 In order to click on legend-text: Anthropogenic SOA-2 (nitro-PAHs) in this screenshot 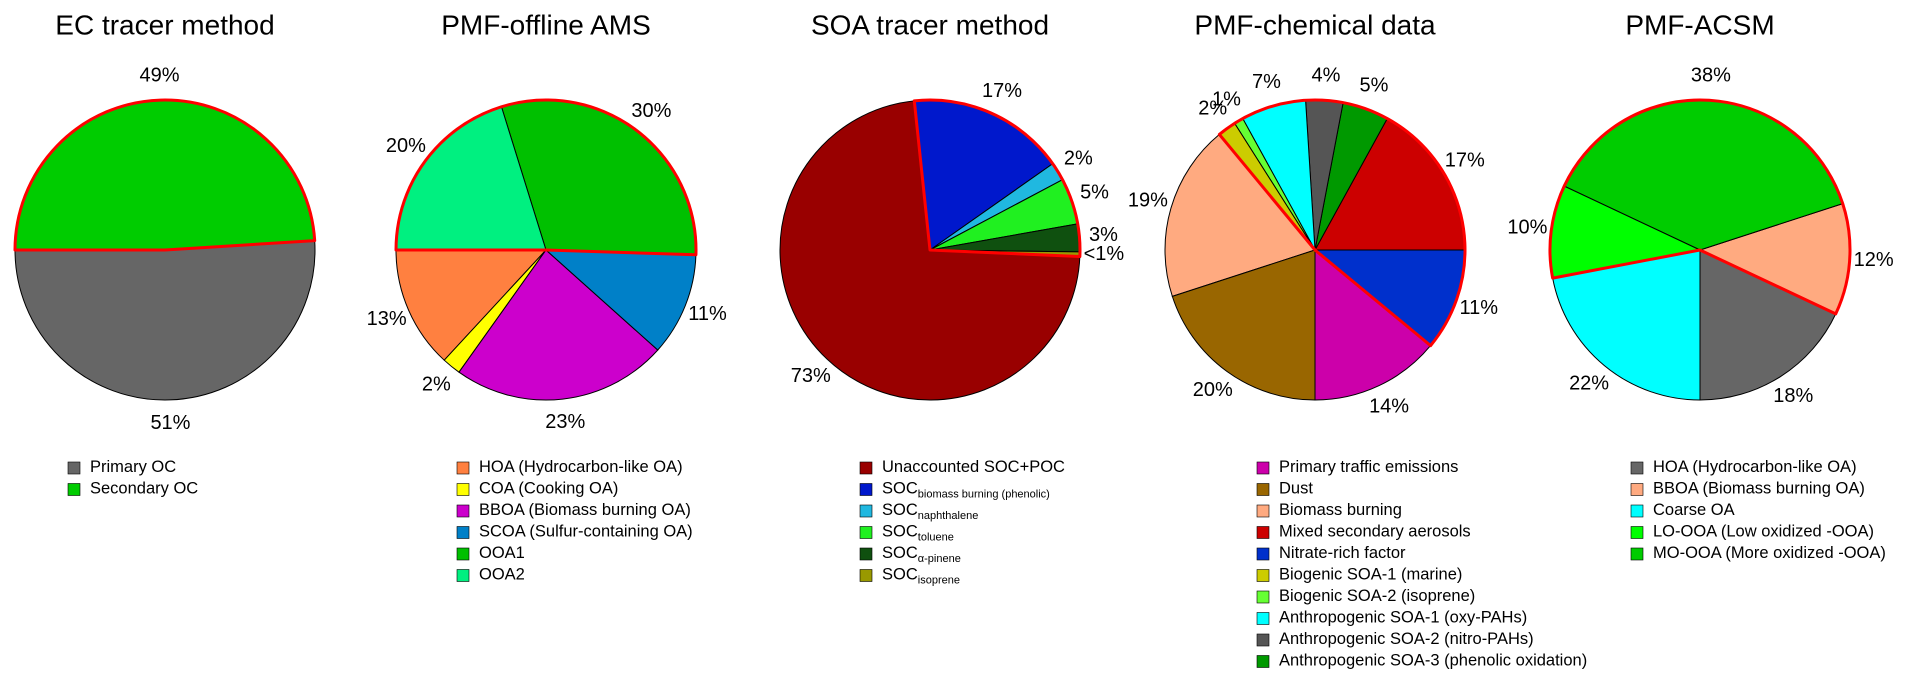, I will do `click(1406, 639)`.